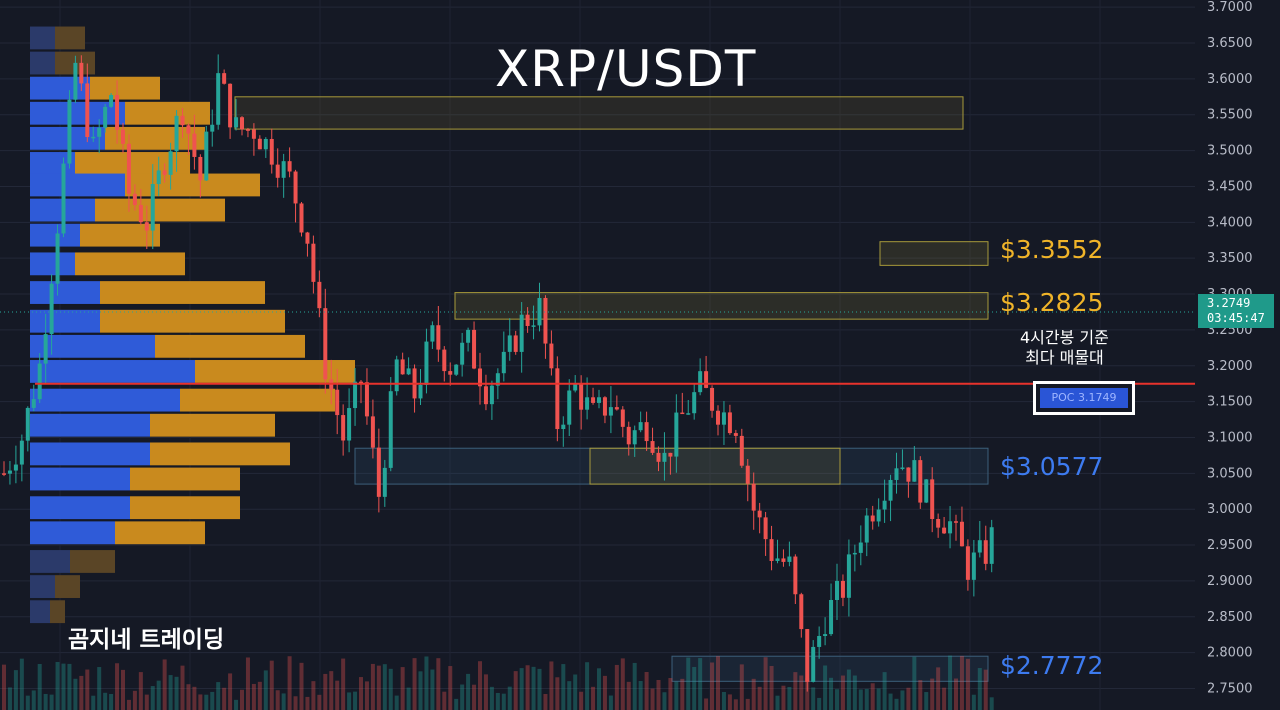 The height and width of the screenshot is (710, 1280). Describe the element at coordinates (1230, 473) in the screenshot. I see `y-tick-label: 3.0500` at that location.